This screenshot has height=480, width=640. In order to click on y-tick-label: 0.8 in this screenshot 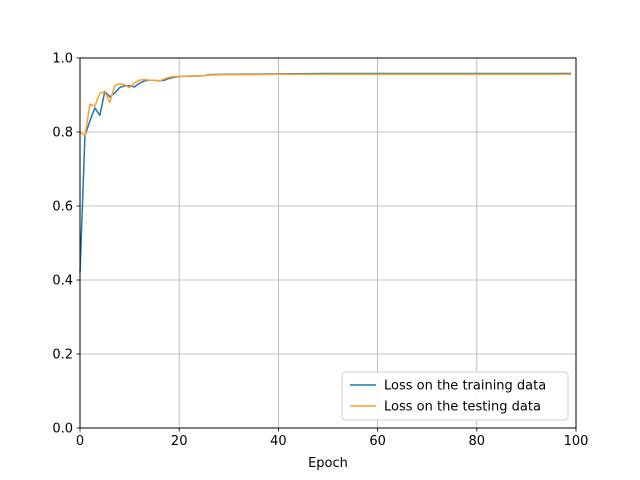, I will do `click(62, 133)`.